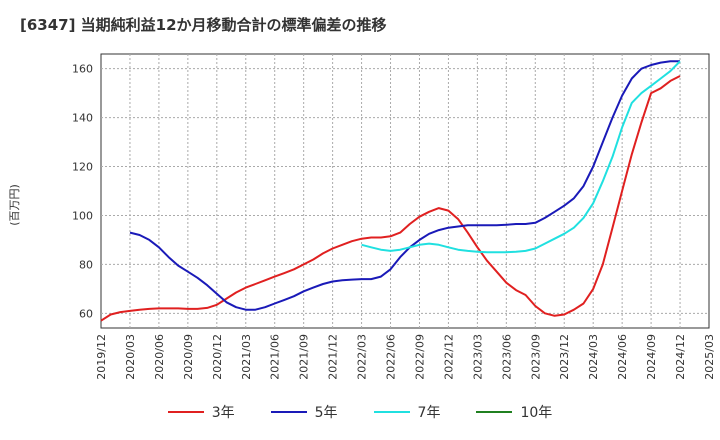  I want to click on legend-label: 3年, so click(223, 413).